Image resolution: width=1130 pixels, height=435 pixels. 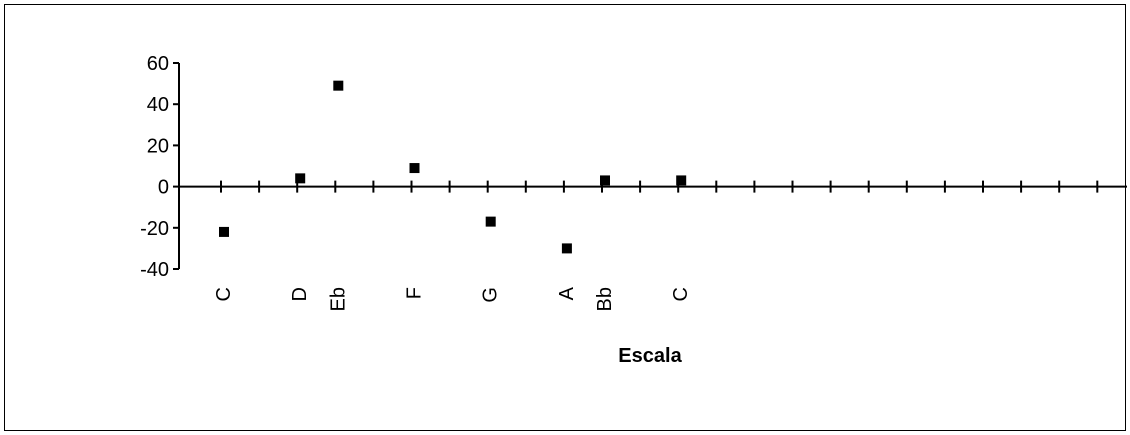 What do you see at coordinates (158, 105) in the screenshot?
I see `y-tick-label: 40` at bounding box center [158, 105].